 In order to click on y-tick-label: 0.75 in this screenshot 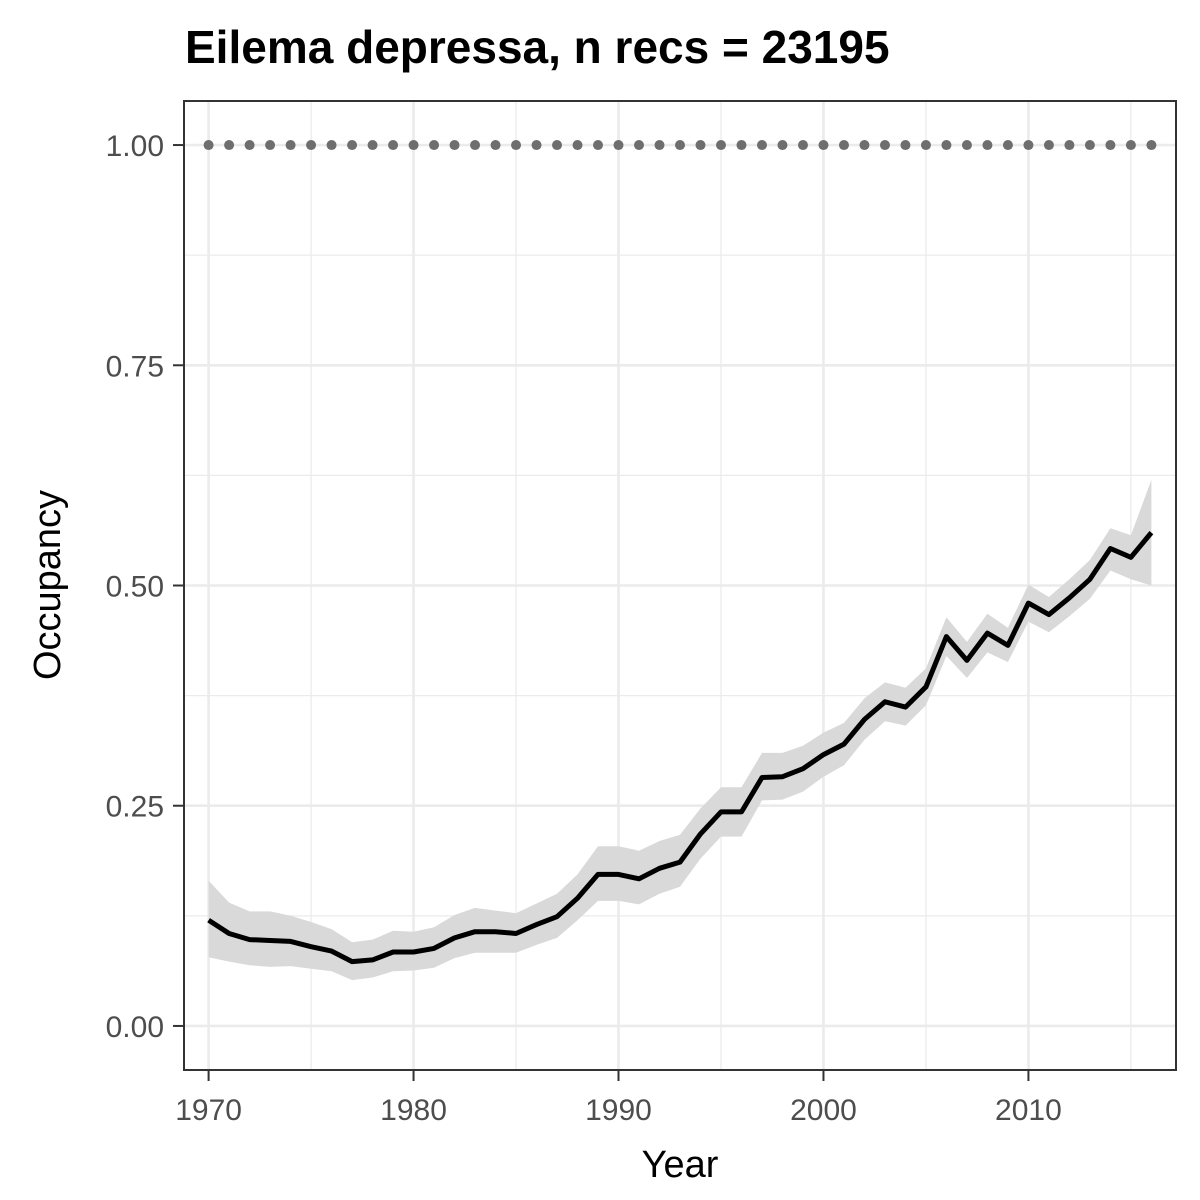, I will do `click(135, 366)`.